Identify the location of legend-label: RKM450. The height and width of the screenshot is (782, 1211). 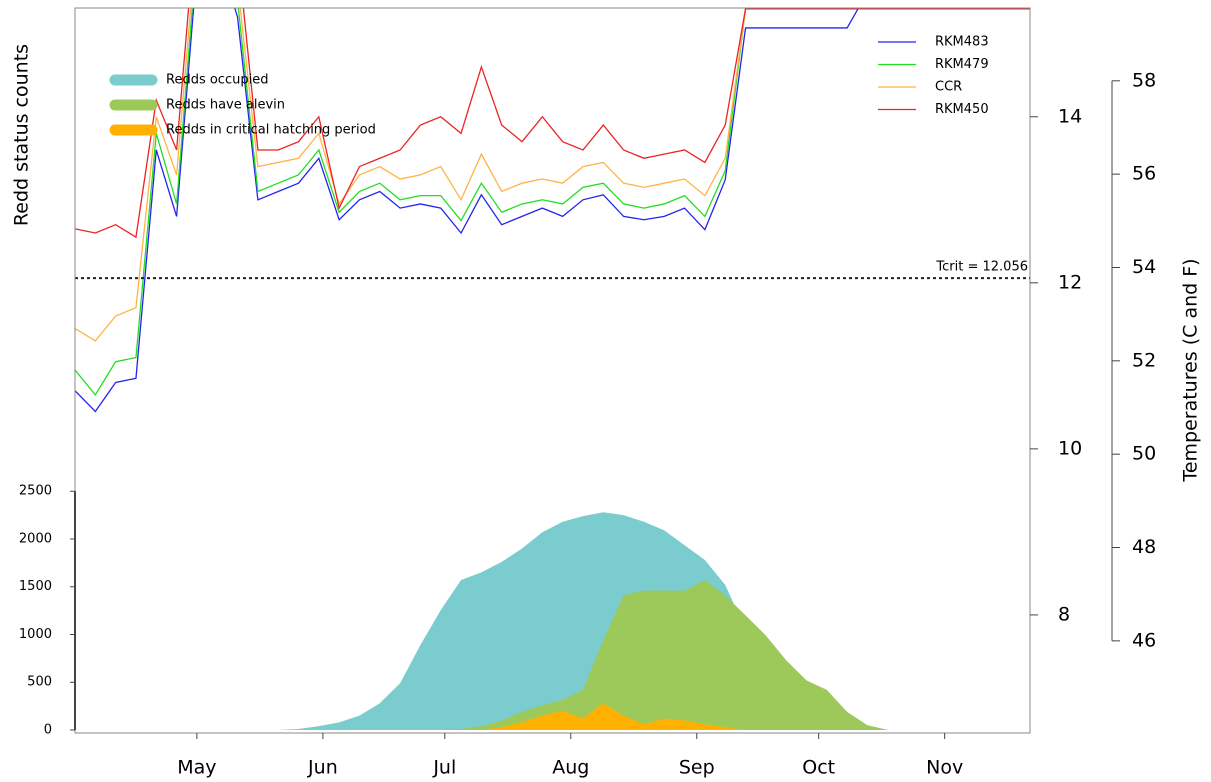
(962, 109).